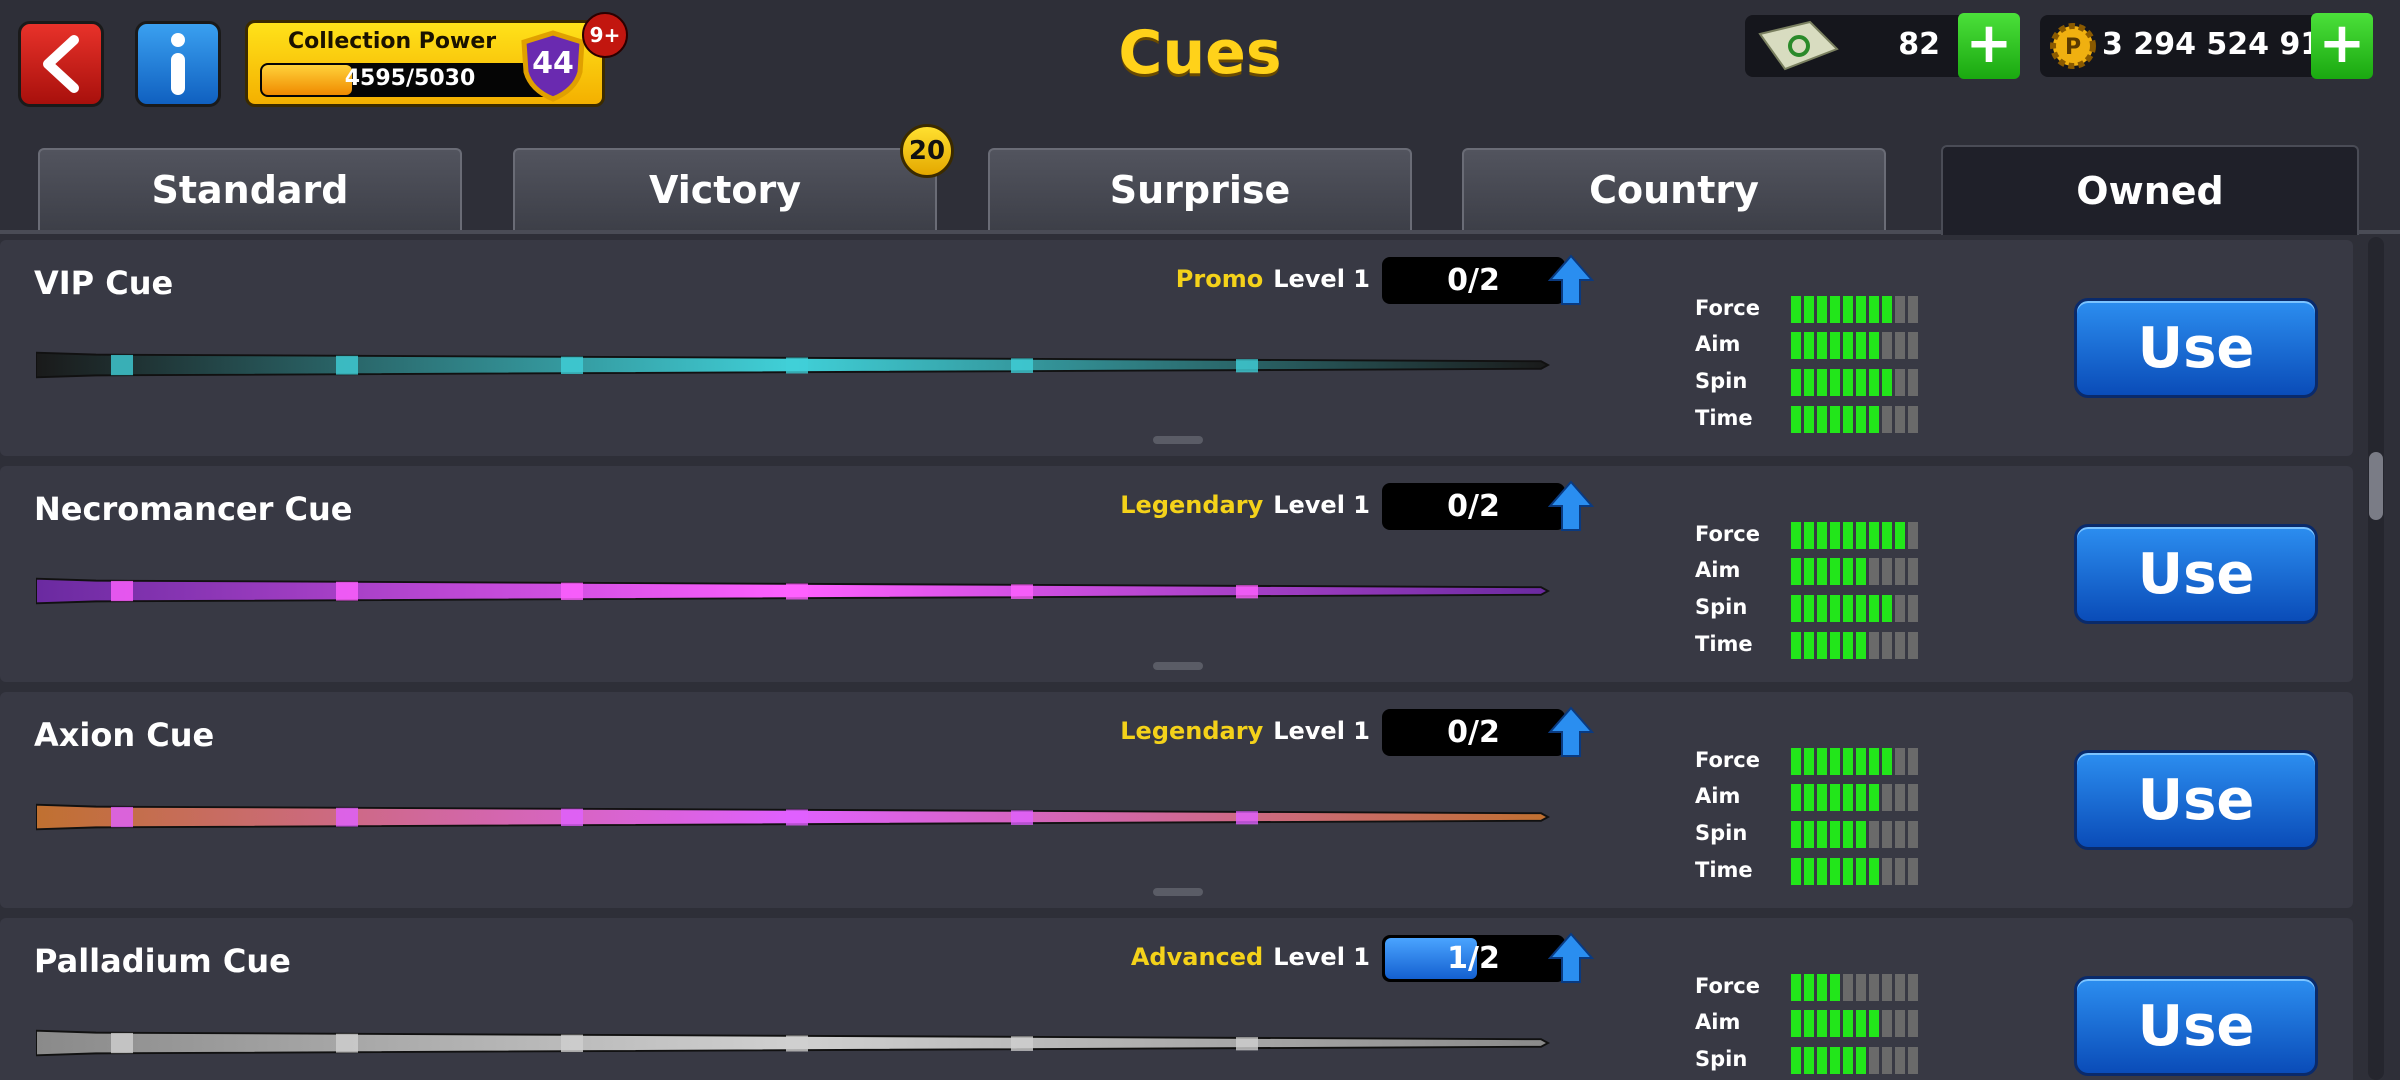 This screenshot has width=2400, height=1080. Describe the element at coordinates (2376, 486) in the screenshot. I see `scrollbar-thumb` at that location.